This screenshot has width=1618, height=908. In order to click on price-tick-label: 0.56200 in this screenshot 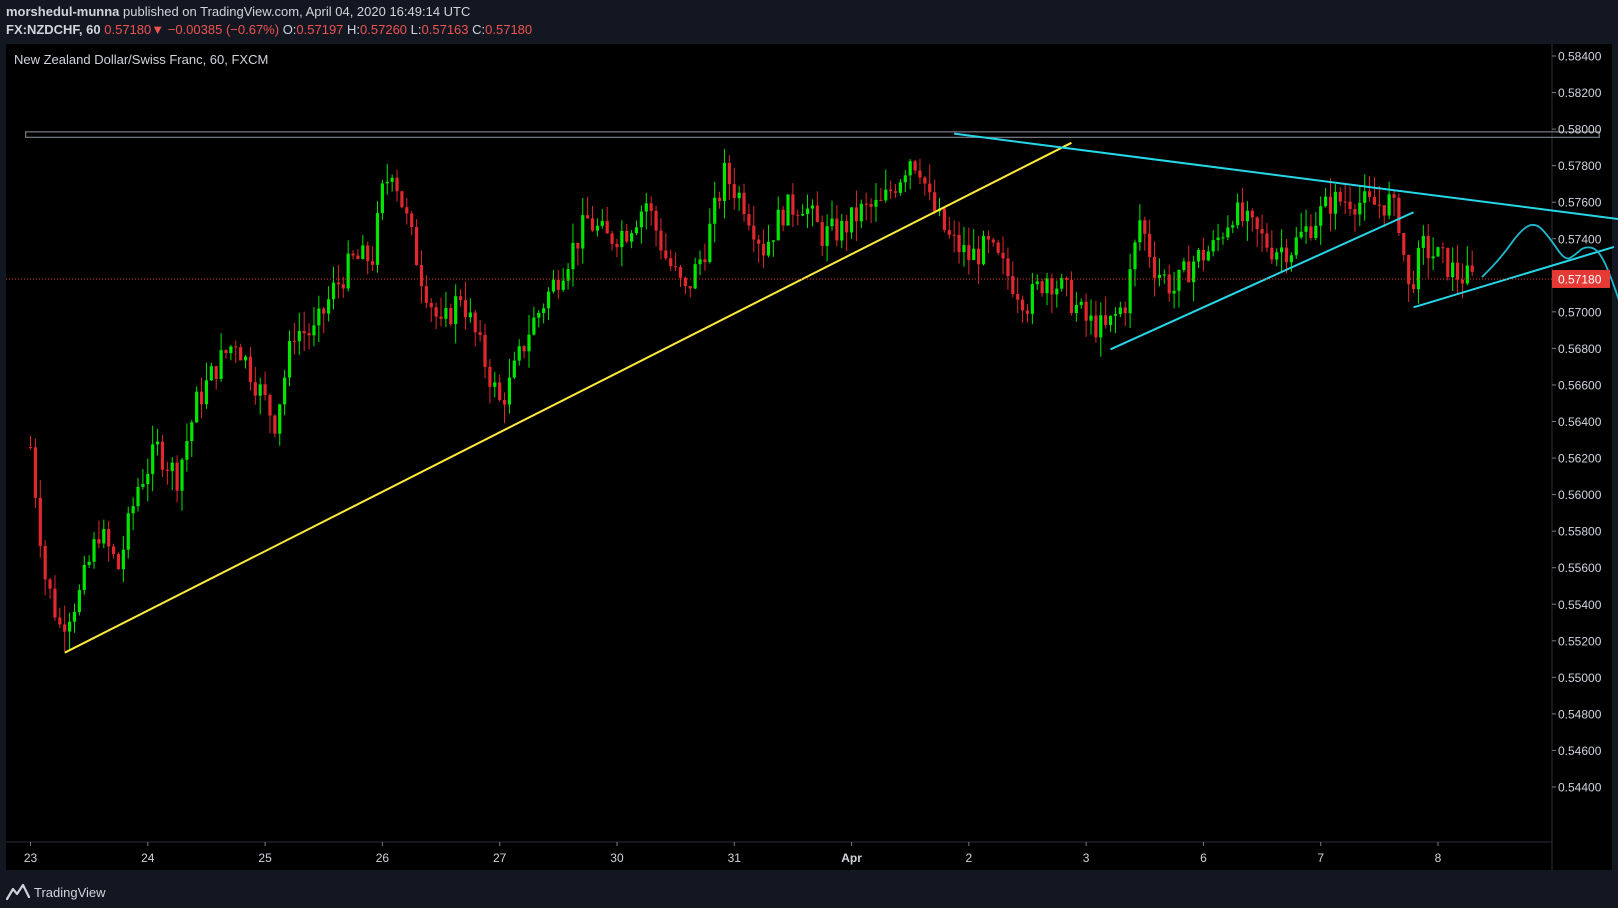, I will do `click(1580, 459)`.